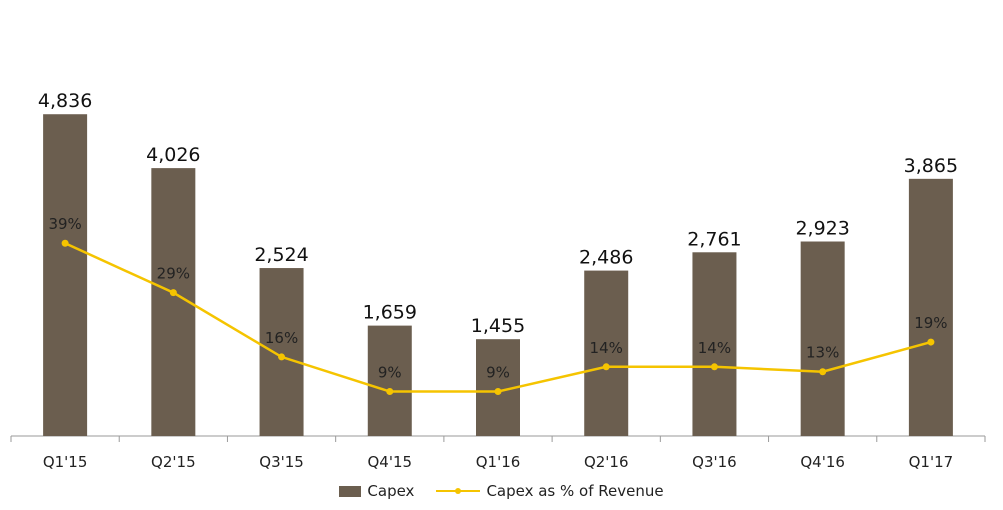 The height and width of the screenshot is (510, 1003). Describe the element at coordinates (173, 155) in the screenshot. I see `capex-data-label: 4,026` at that location.